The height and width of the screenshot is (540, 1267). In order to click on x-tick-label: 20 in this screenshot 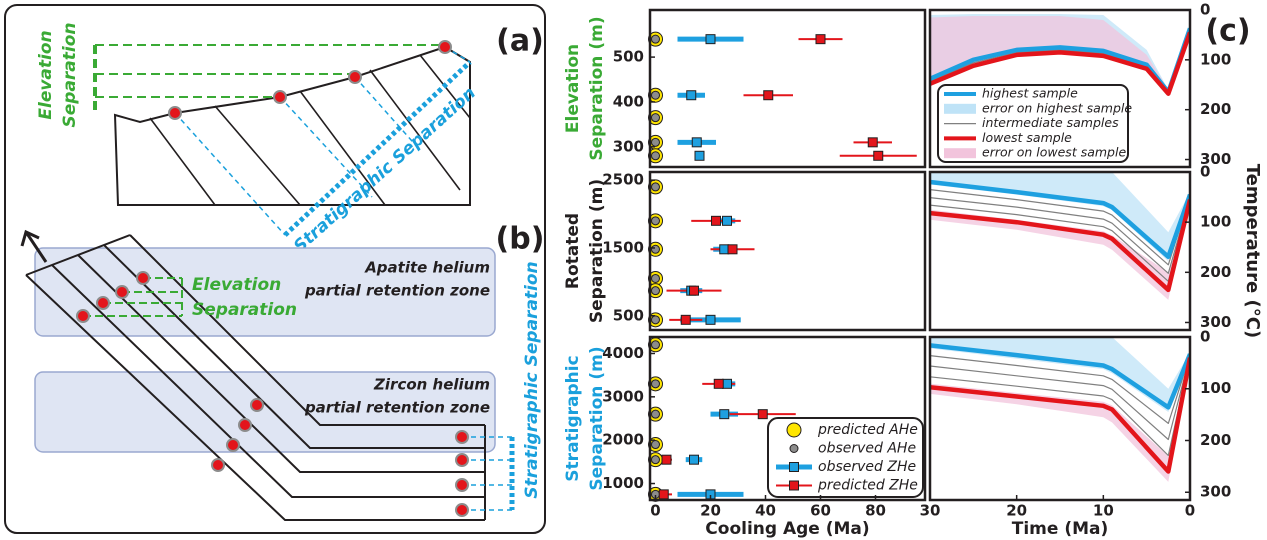, I will do `click(1016, 511)`.